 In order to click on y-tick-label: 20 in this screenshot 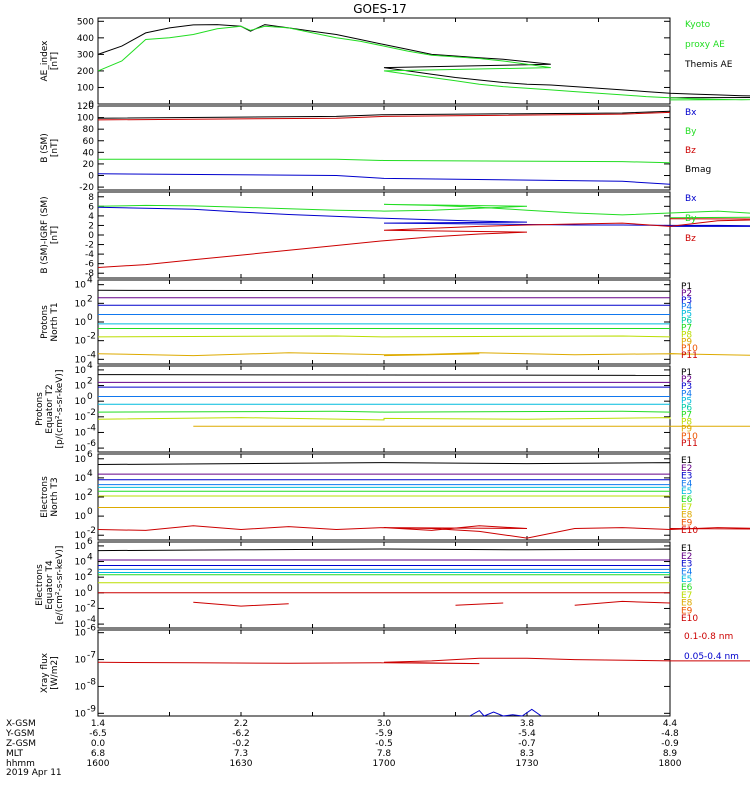, I will do `click(89, 165)`.